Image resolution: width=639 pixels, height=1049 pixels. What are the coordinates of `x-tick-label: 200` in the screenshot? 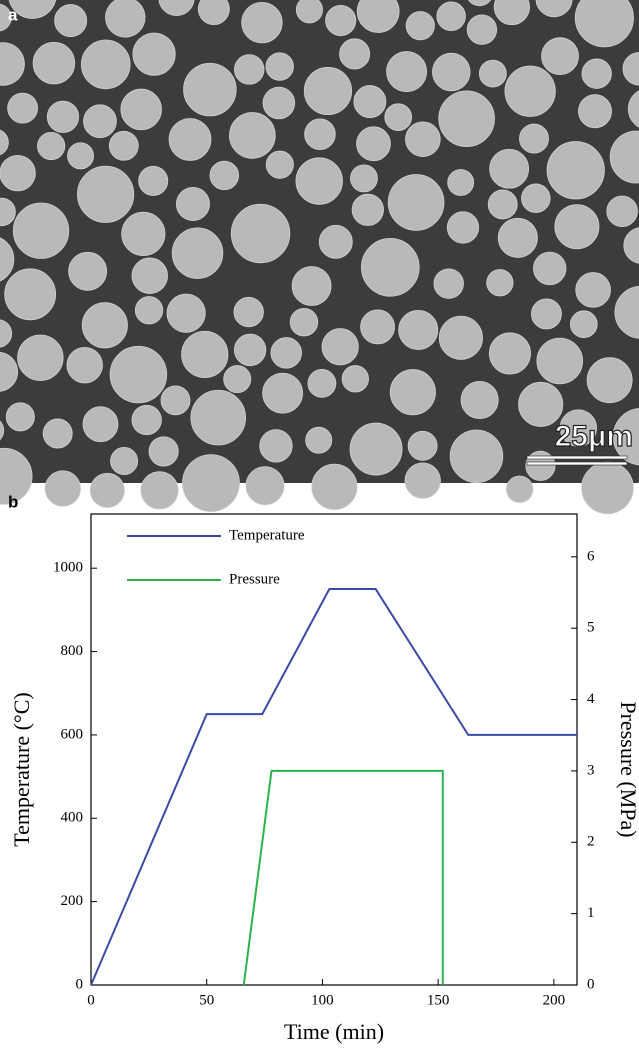 It's located at (554, 1000).